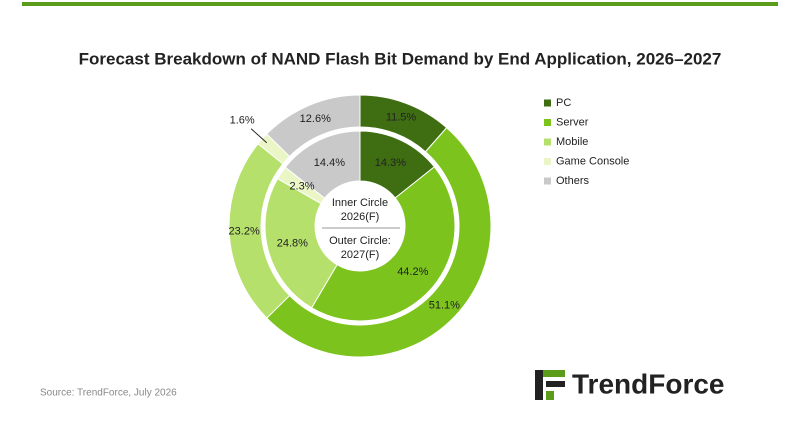 The width and height of the screenshot is (800, 445). What do you see at coordinates (360, 255) in the screenshot?
I see `center-label: 2027(F)` at bounding box center [360, 255].